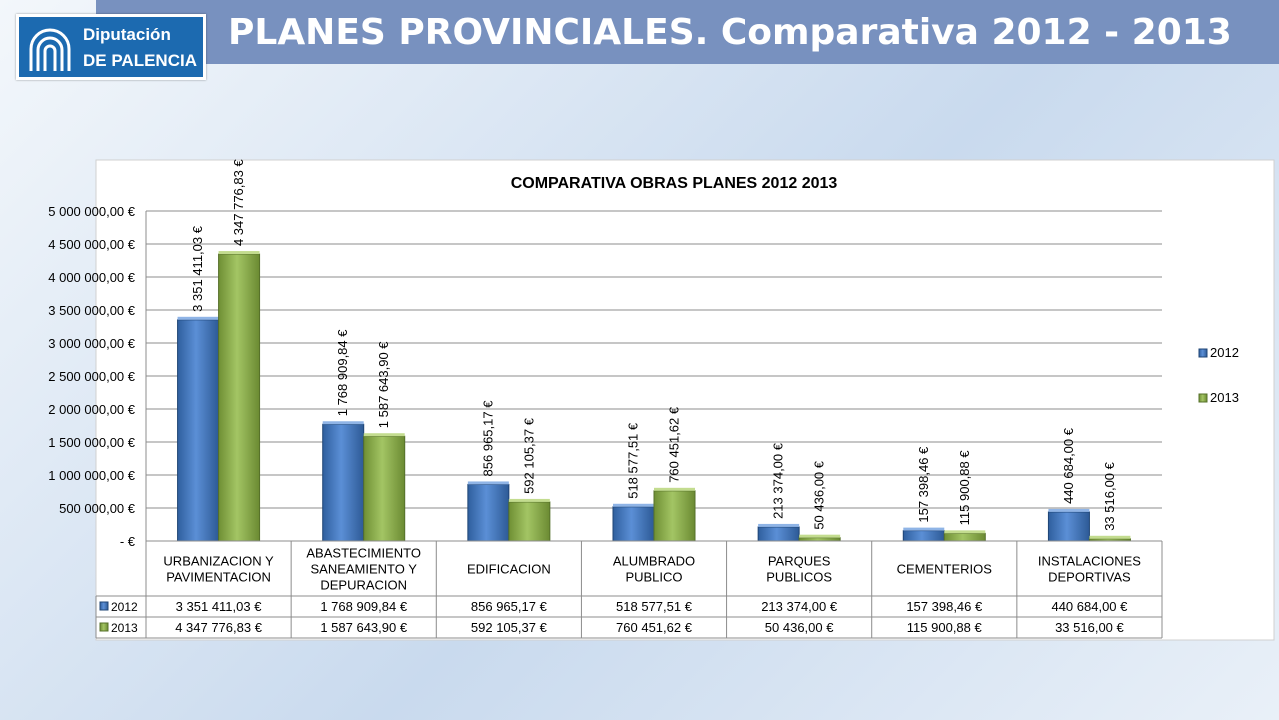  What do you see at coordinates (799, 627) in the screenshot?
I see `table-cell-2013-4: 50 436,00 €` at bounding box center [799, 627].